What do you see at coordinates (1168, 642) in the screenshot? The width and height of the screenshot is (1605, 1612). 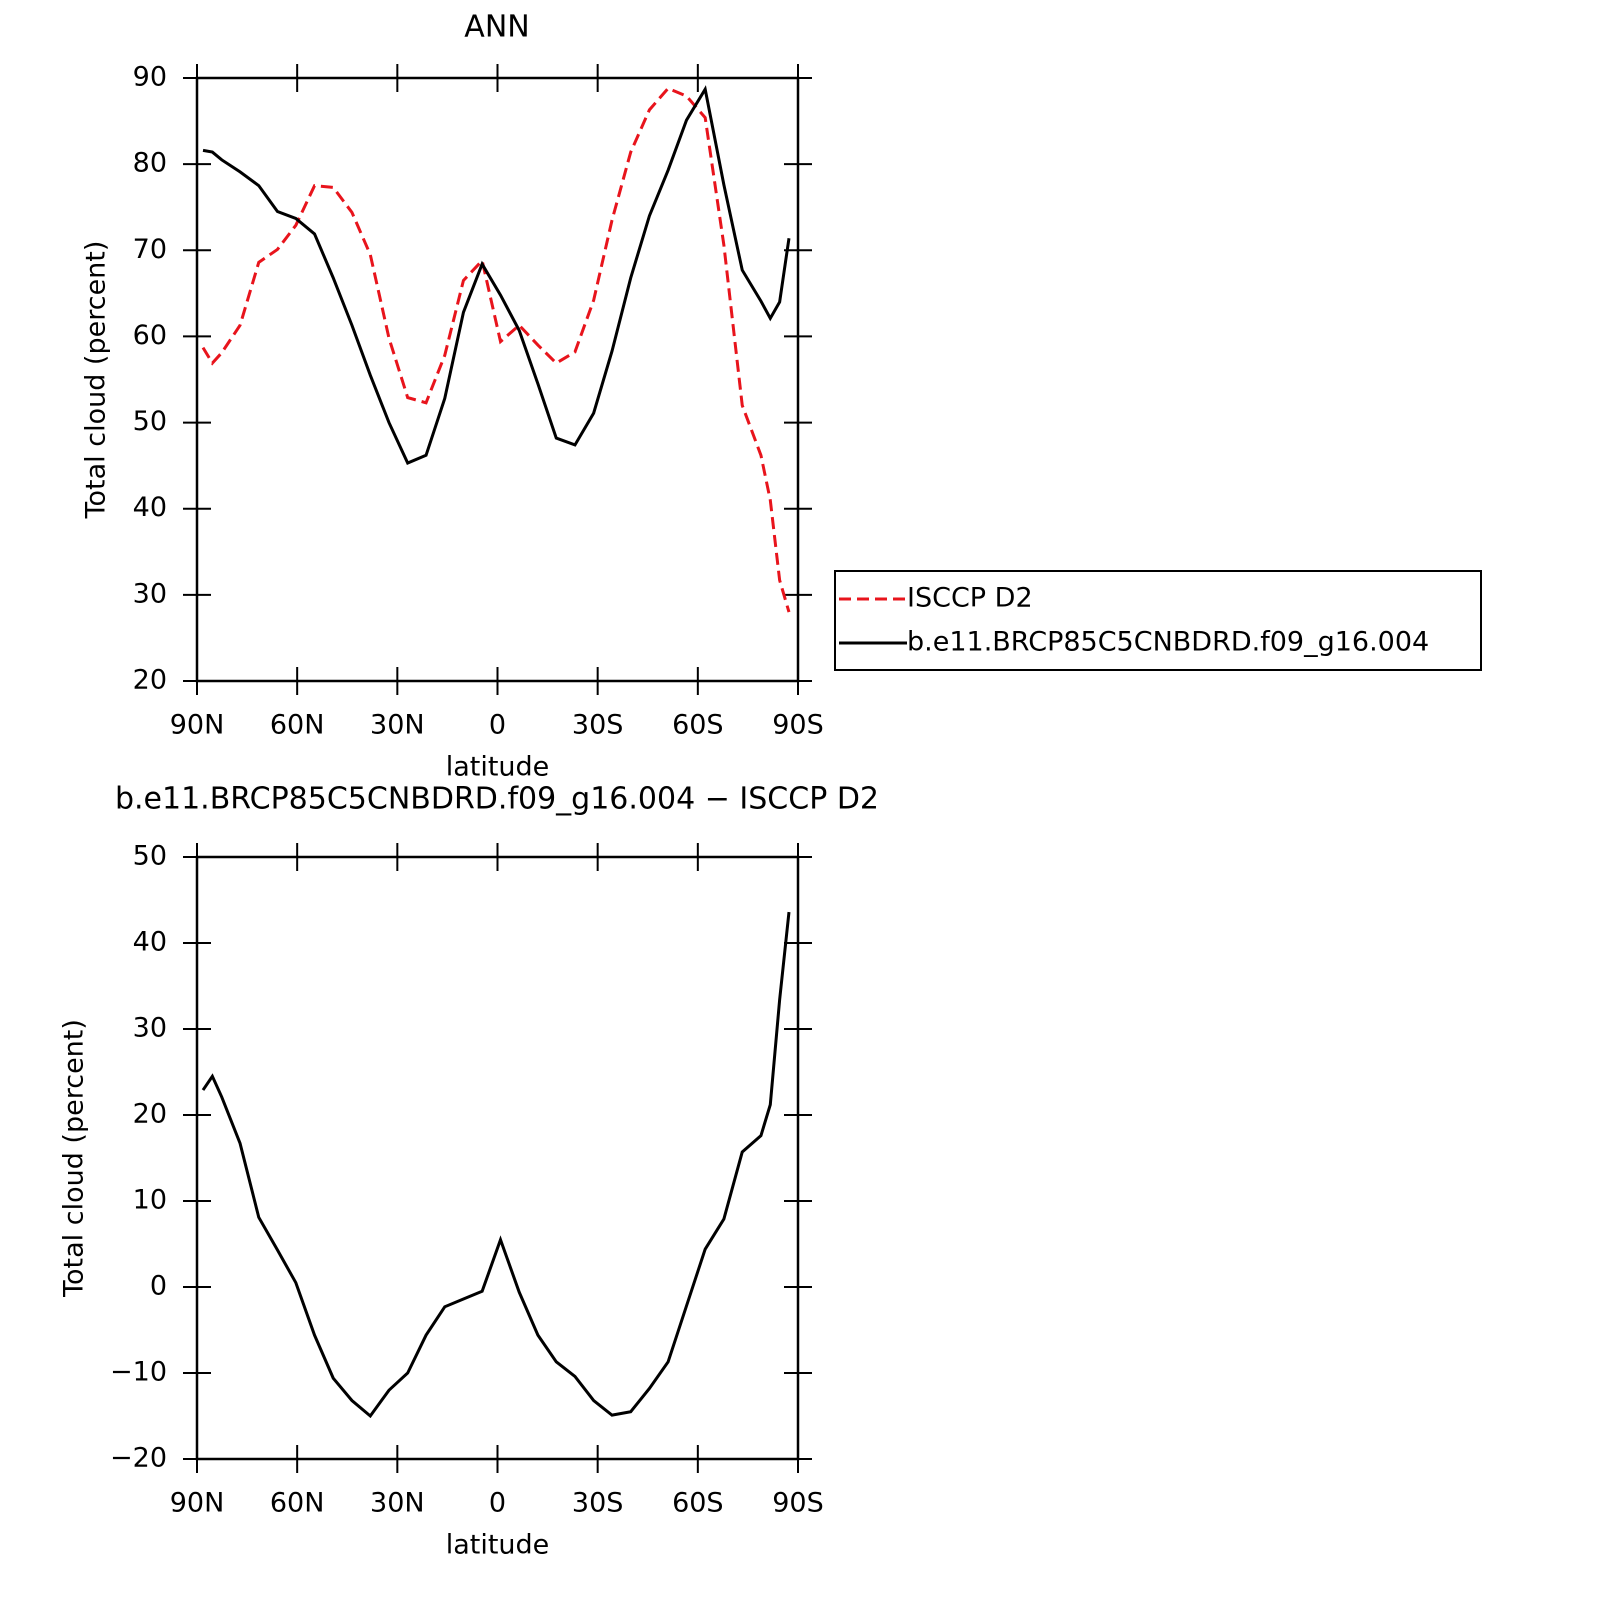 I see `legend-label: b.e11.BRCP85C5CNBDRD.f09_g16.004` at bounding box center [1168, 642].